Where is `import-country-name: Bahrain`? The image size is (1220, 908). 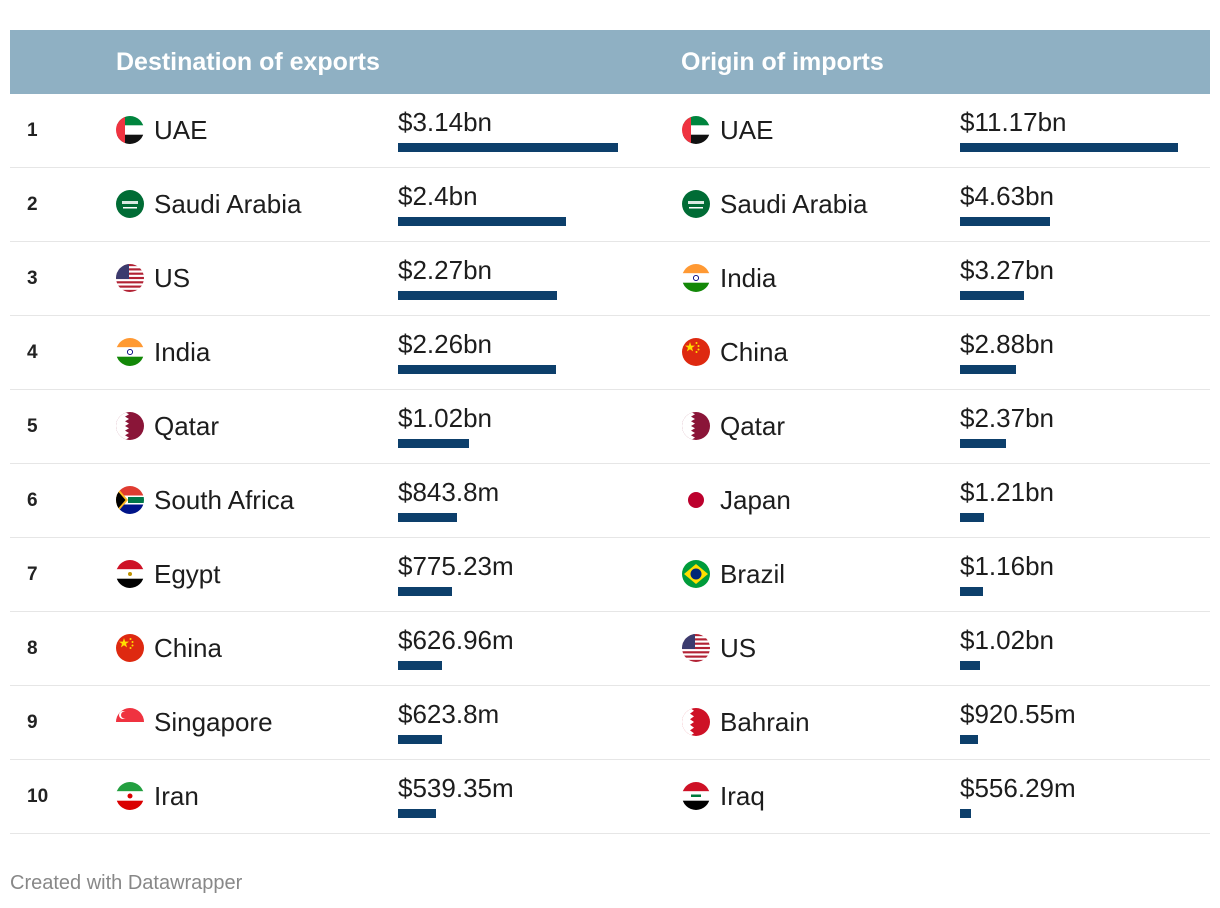 import-country-name: Bahrain is located at coordinates (765, 722).